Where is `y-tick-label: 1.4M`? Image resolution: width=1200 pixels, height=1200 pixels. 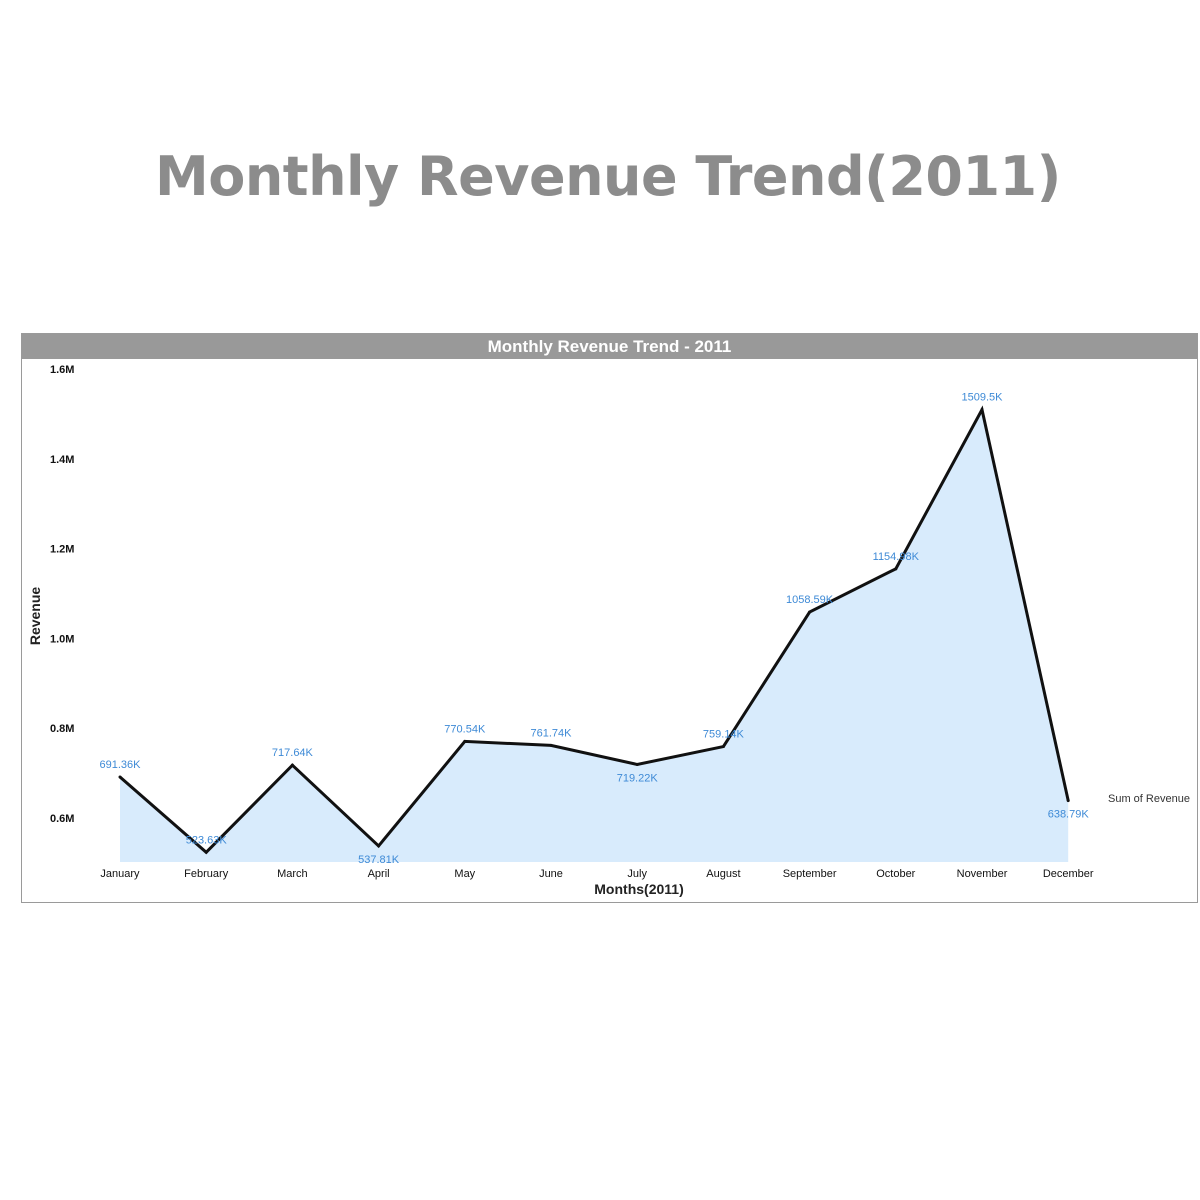
y-tick-label: 1.4M is located at coordinates (62, 460).